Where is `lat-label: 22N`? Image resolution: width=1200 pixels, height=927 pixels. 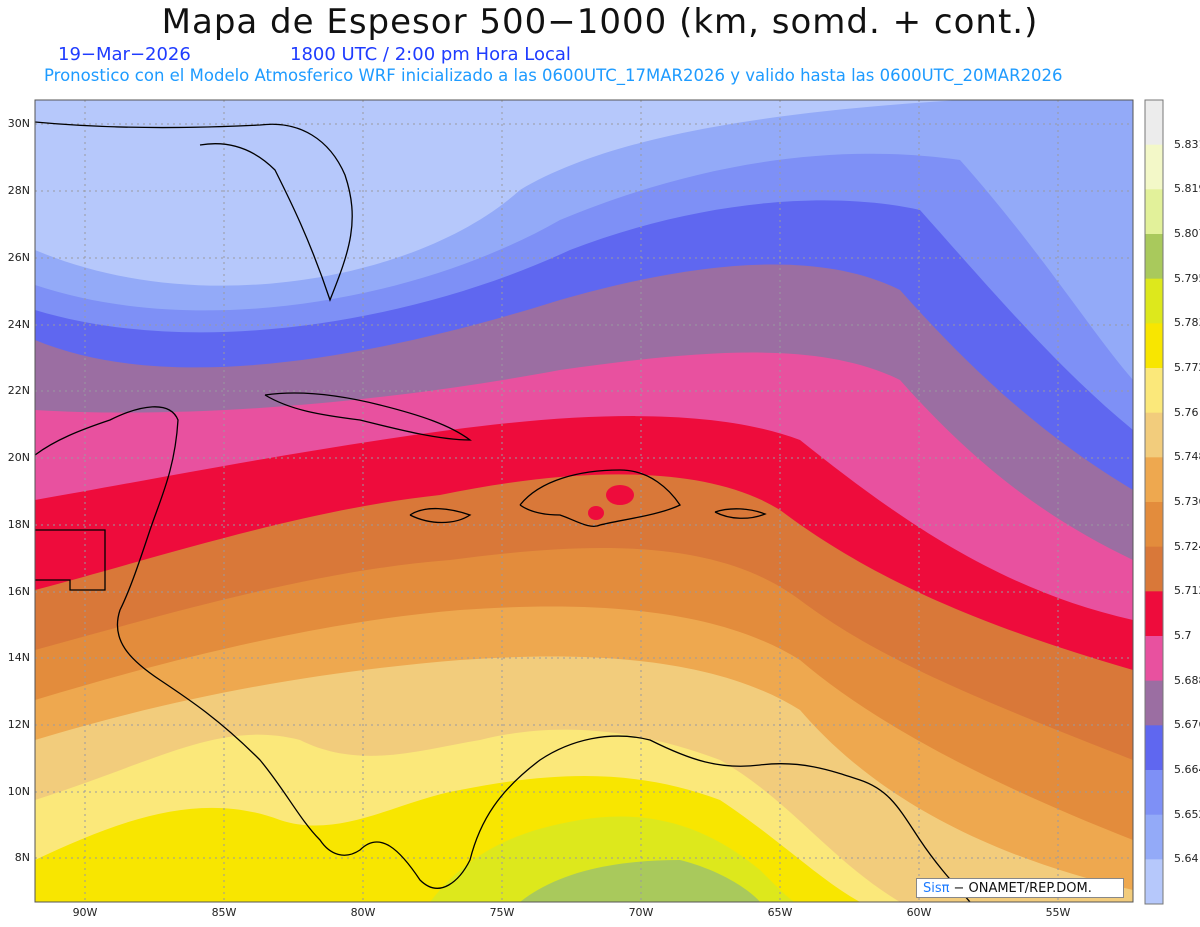
lat-label: 22N is located at coordinates (18, 390).